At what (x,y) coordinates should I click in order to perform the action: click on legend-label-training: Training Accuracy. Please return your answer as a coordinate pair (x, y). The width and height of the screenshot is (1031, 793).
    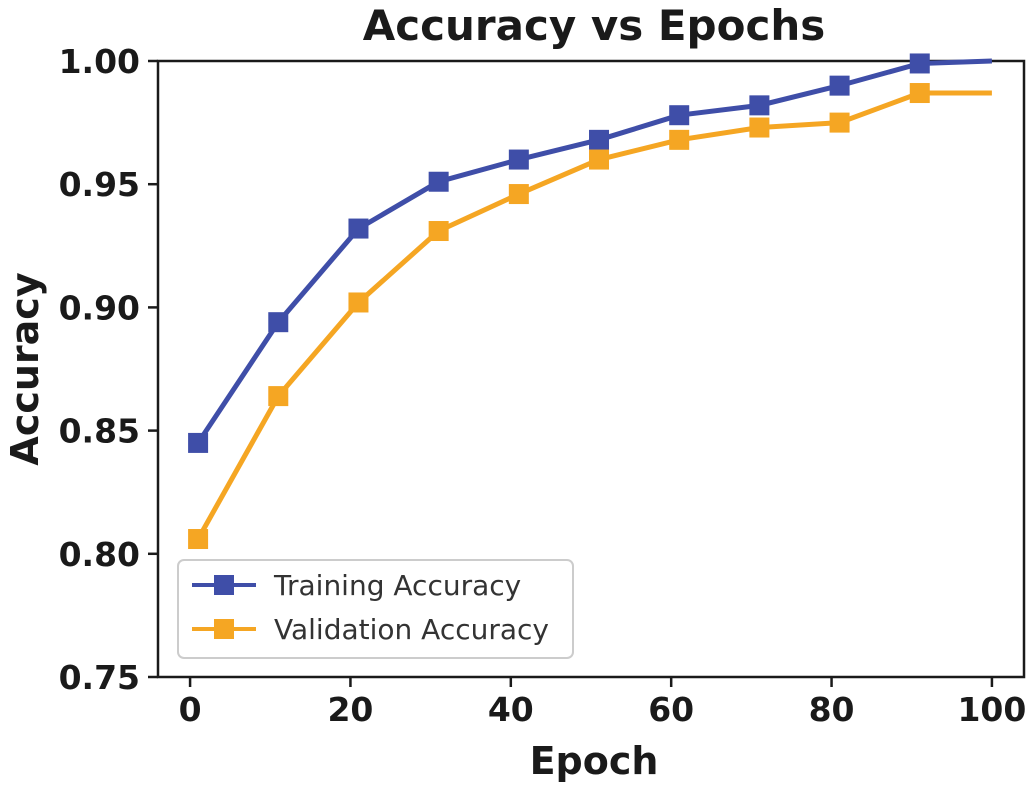
    Looking at the image, I should click on (397, 585).